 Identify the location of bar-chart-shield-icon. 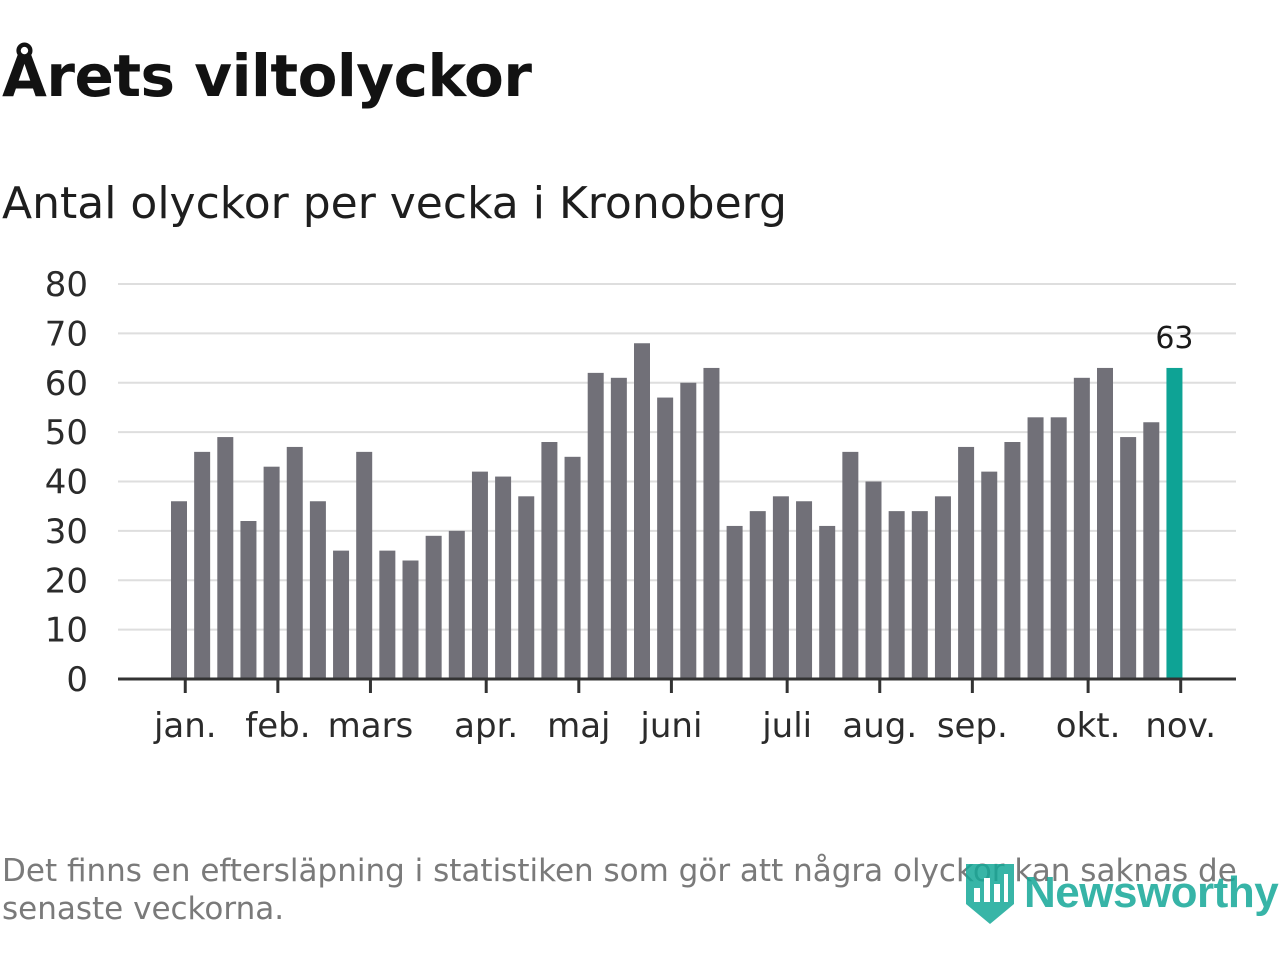
(990, 894).